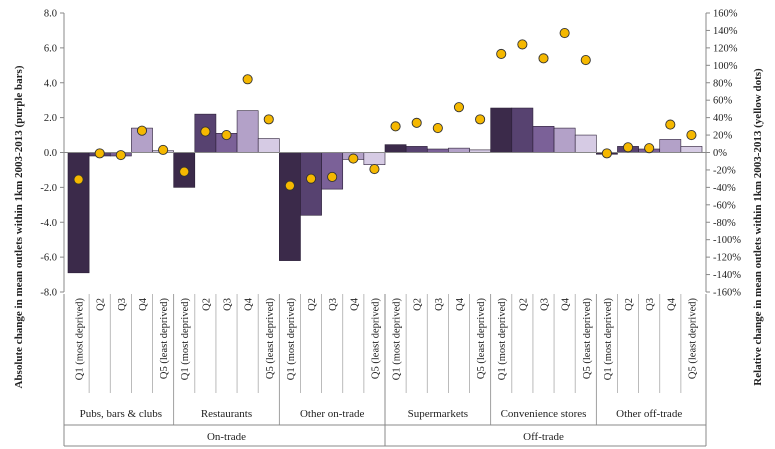 The image size is (775, 449). I want to click on y-tick-label: -6.0, so click(48, 258).